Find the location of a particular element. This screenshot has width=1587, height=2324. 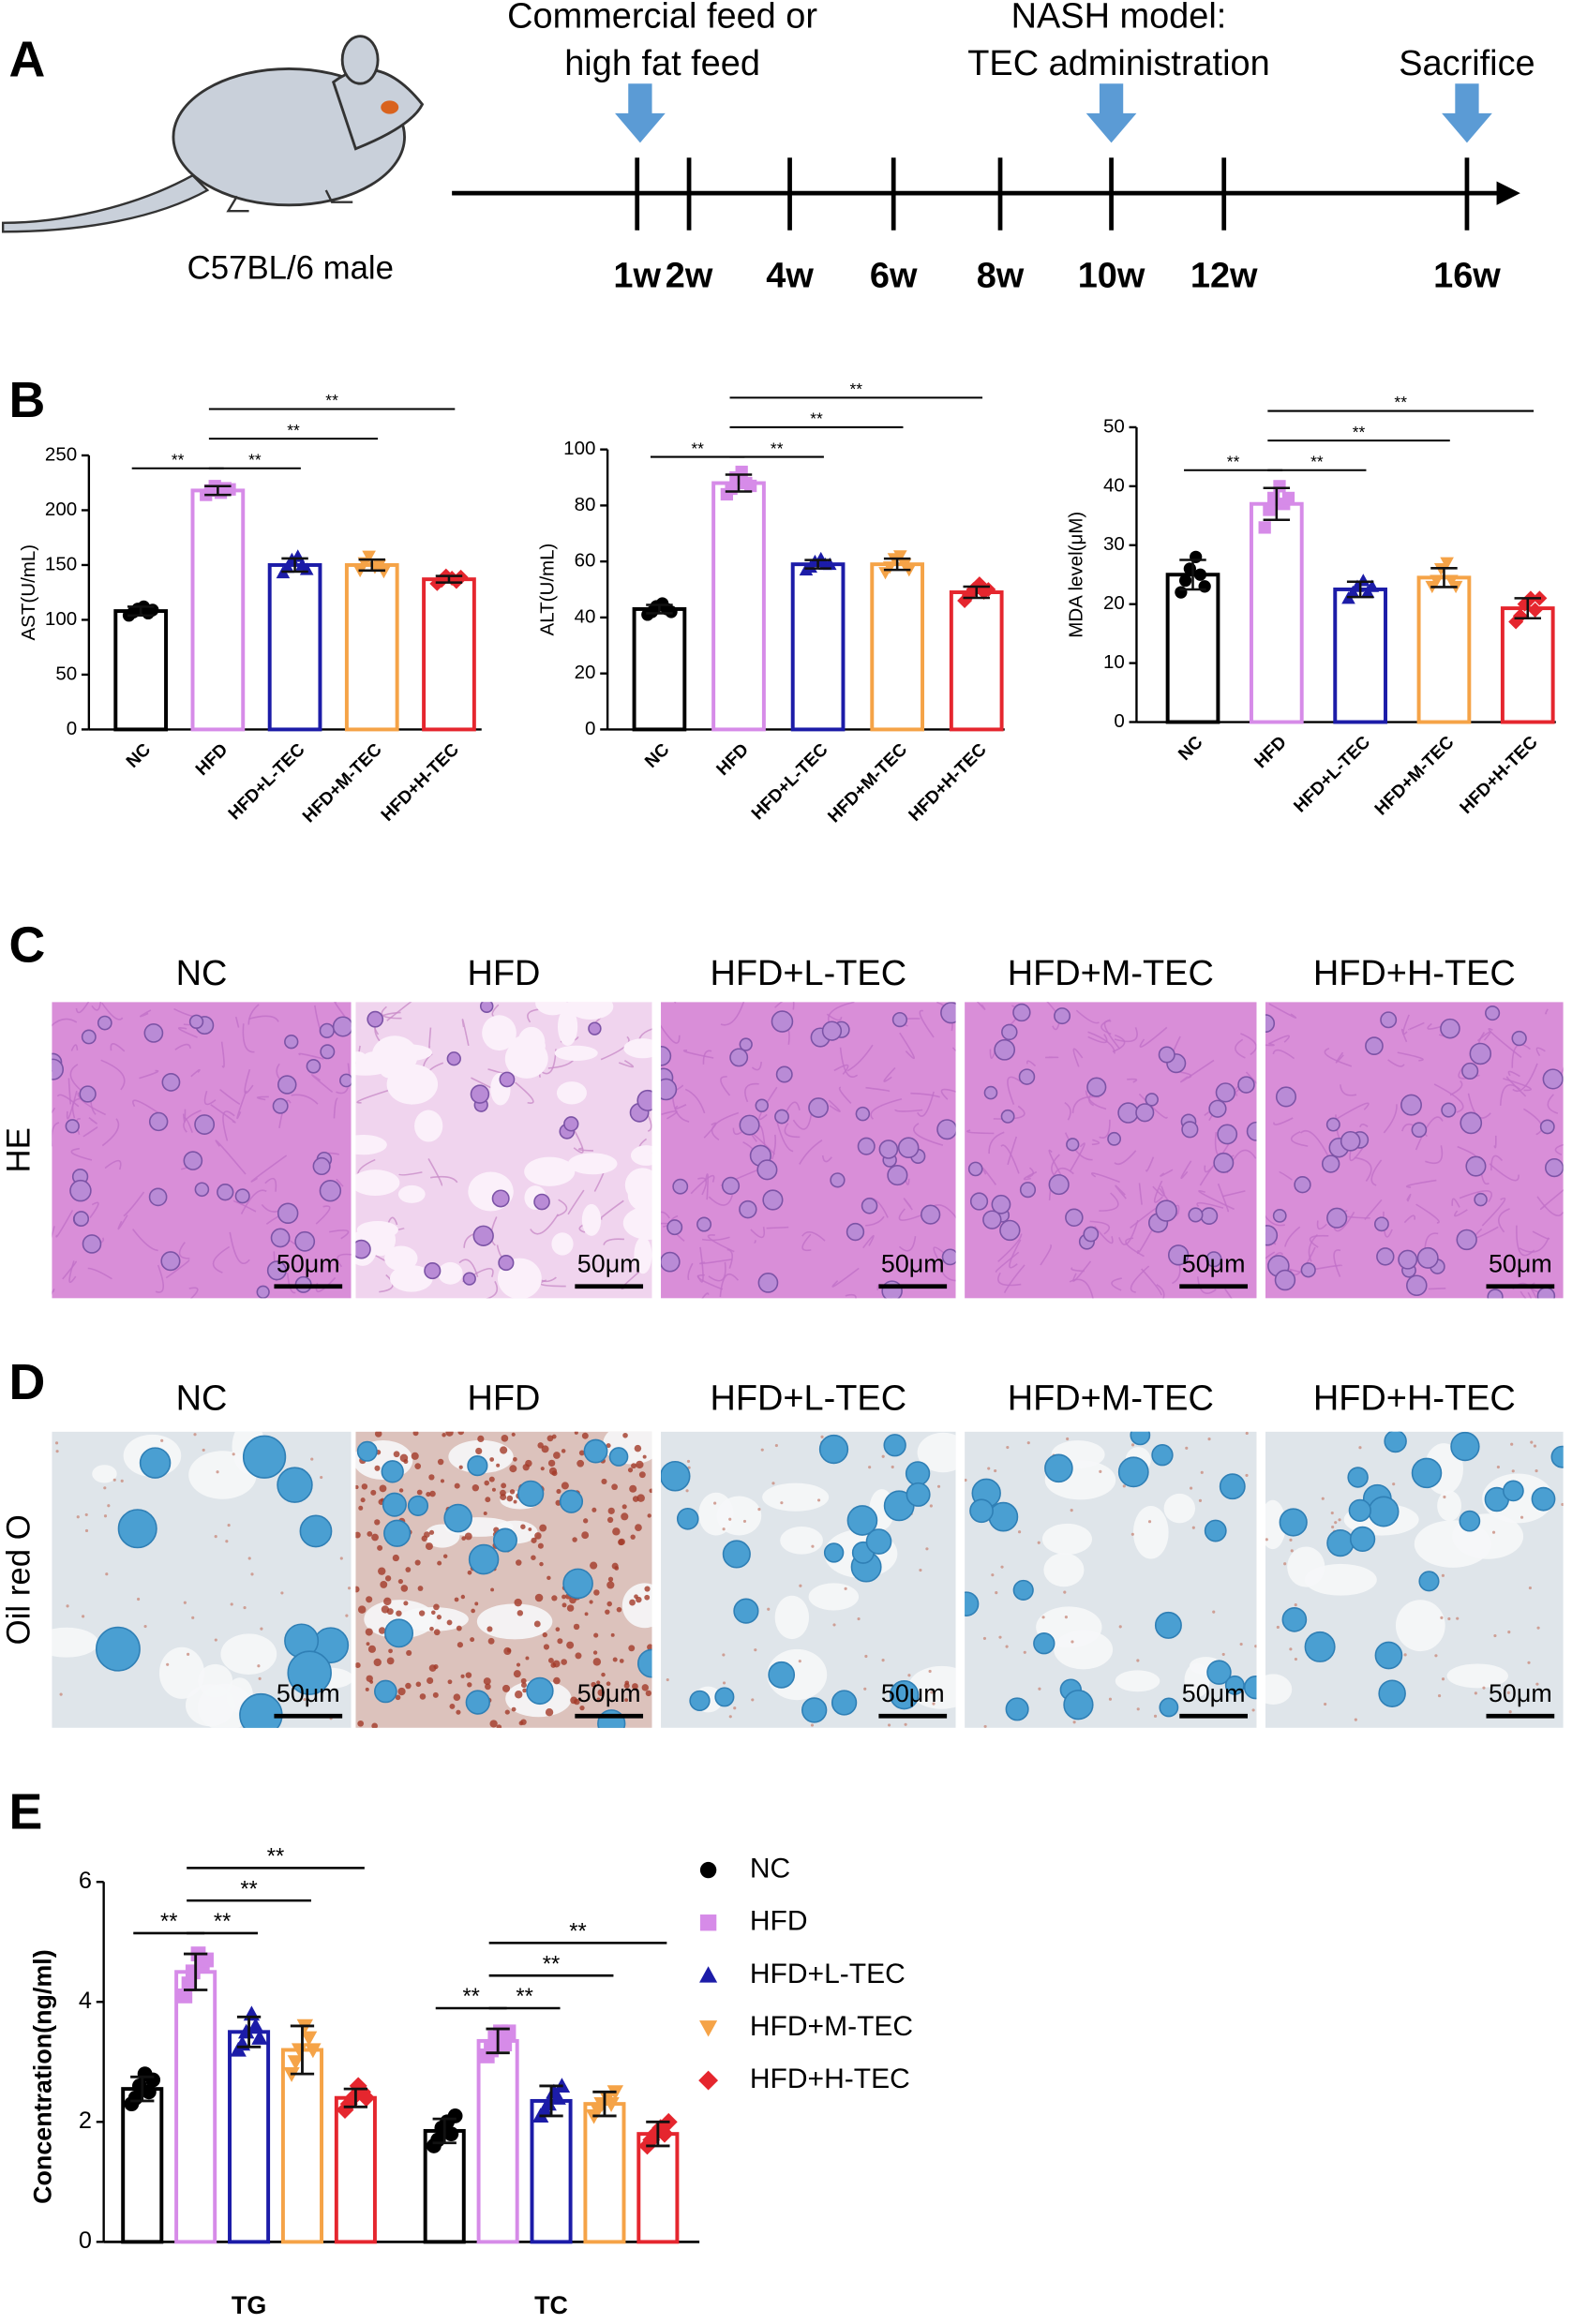

column-header: HFD+L-TEC is located at coordinates (808, 1399).